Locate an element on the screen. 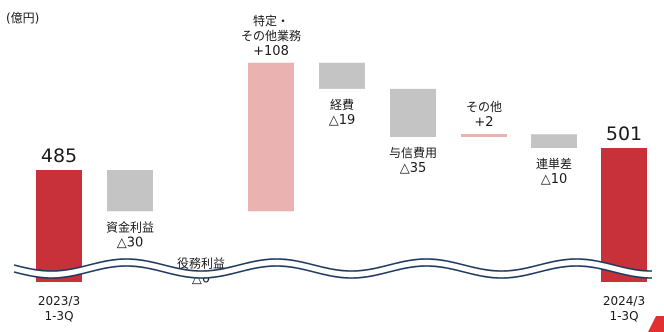 Image resolution: width=664 pixels, height=332 pixels. data-label: +108 is located at coordinates (271, 51).